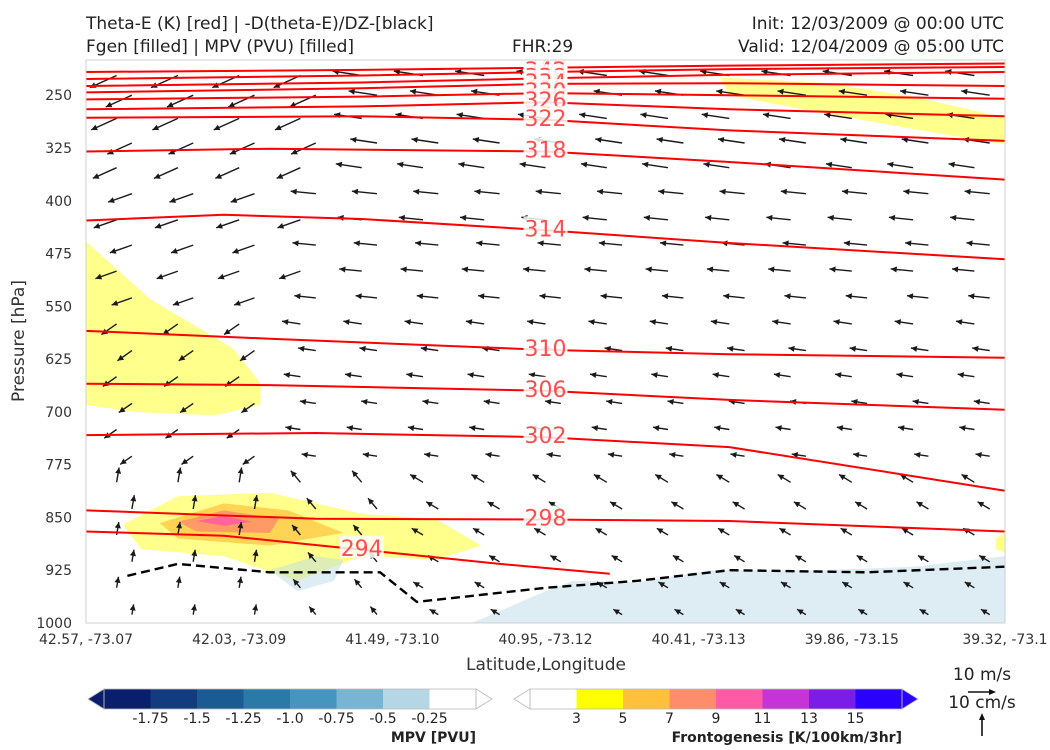  What do you see at coordinates (58, 255) in the screenshot?
I see `y-tick-label: 475` at bounding box center [58, 255].